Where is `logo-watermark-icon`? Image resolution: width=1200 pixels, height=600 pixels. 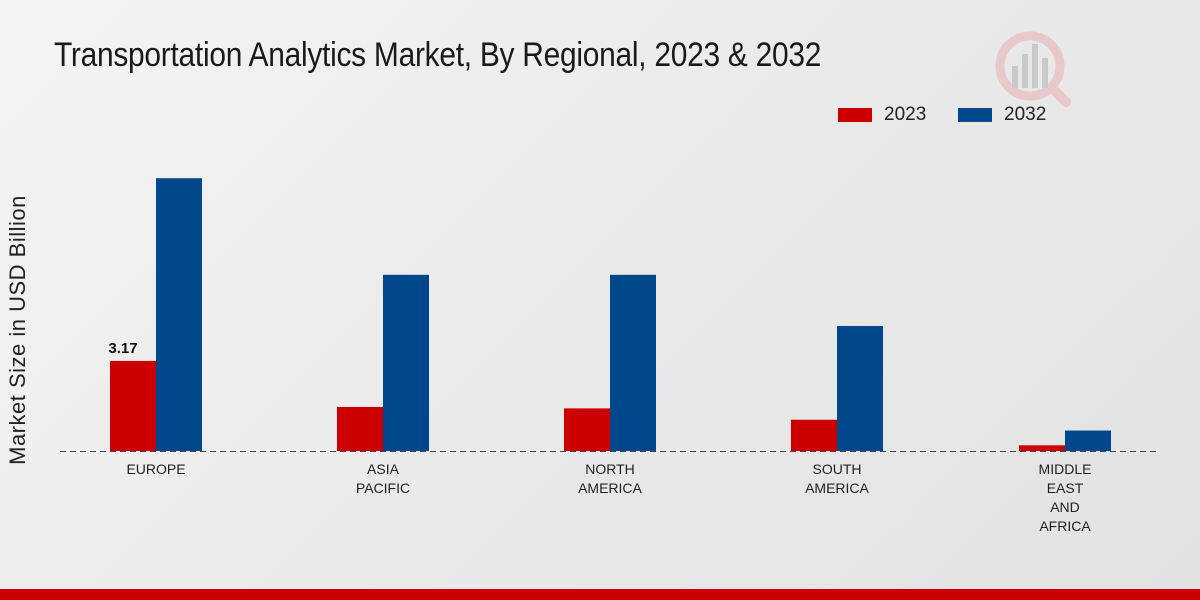 logo-watermark-icon is located at coordinates (1033, 69).